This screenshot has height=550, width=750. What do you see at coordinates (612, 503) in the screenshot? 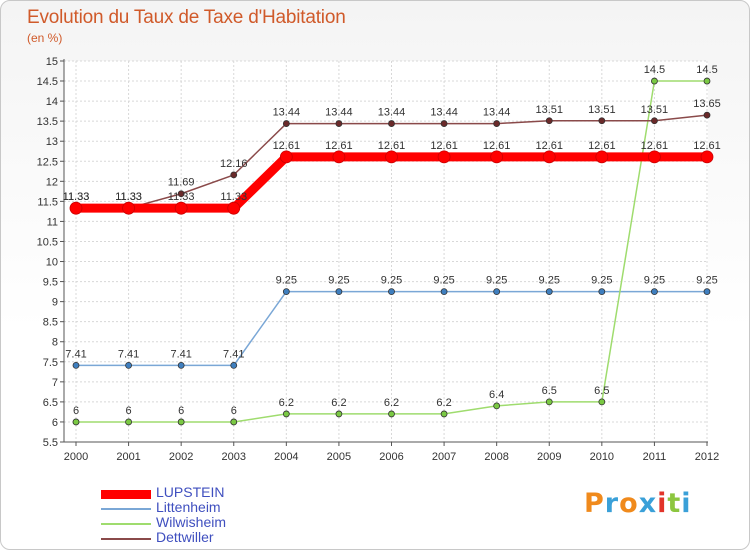
I see `logo-letter: r` at bounding box center [612, 503].